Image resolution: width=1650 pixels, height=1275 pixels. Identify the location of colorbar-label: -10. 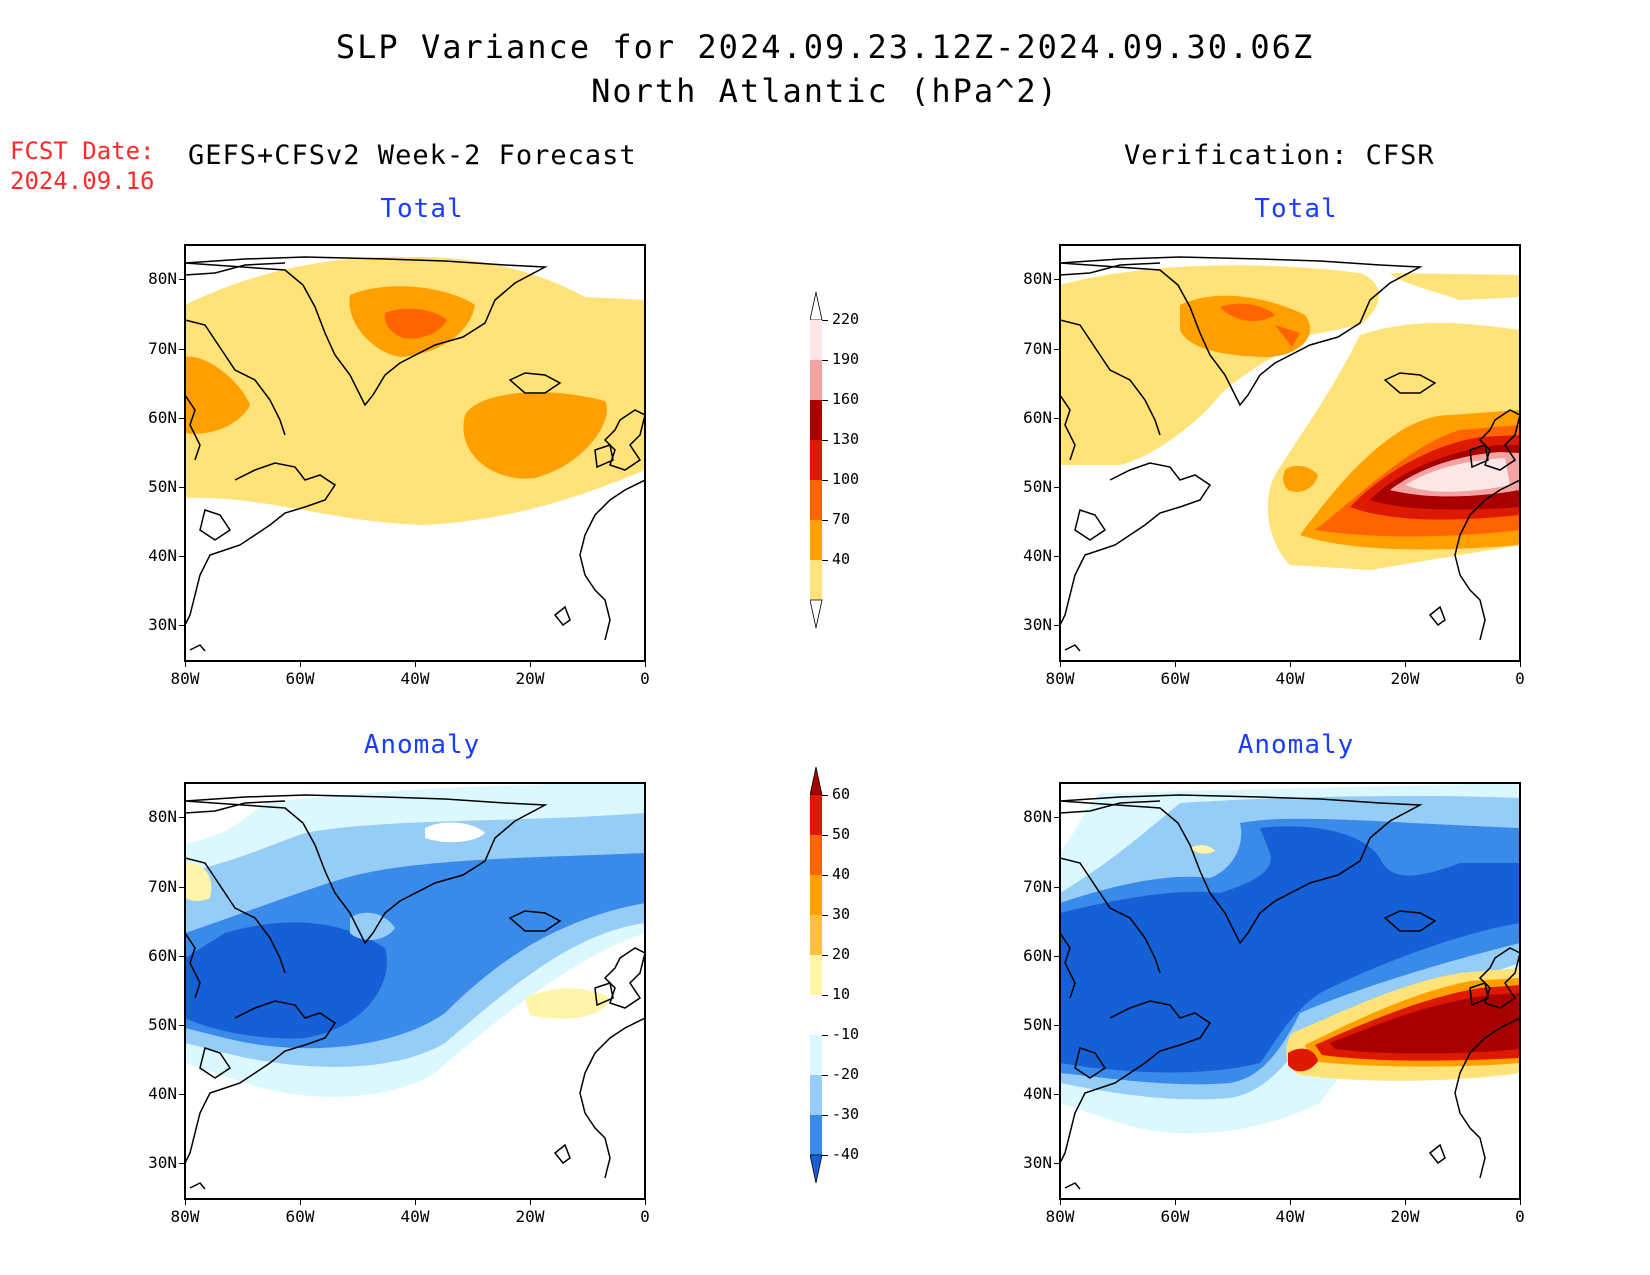
(846, 1034).